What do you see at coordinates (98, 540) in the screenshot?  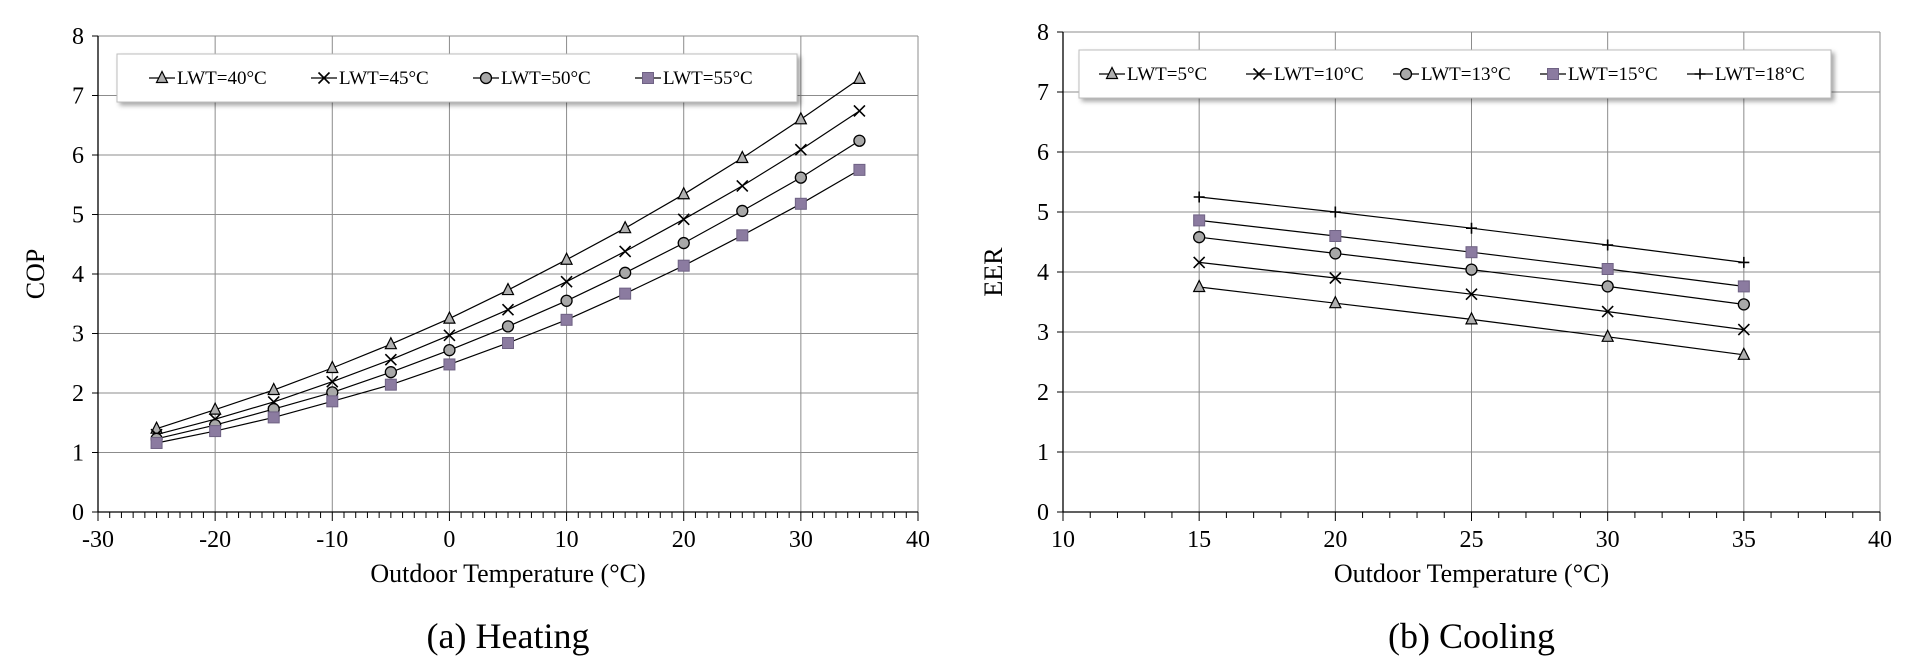 I see `x-tick-label: -30` at bounding box center [98, 540].